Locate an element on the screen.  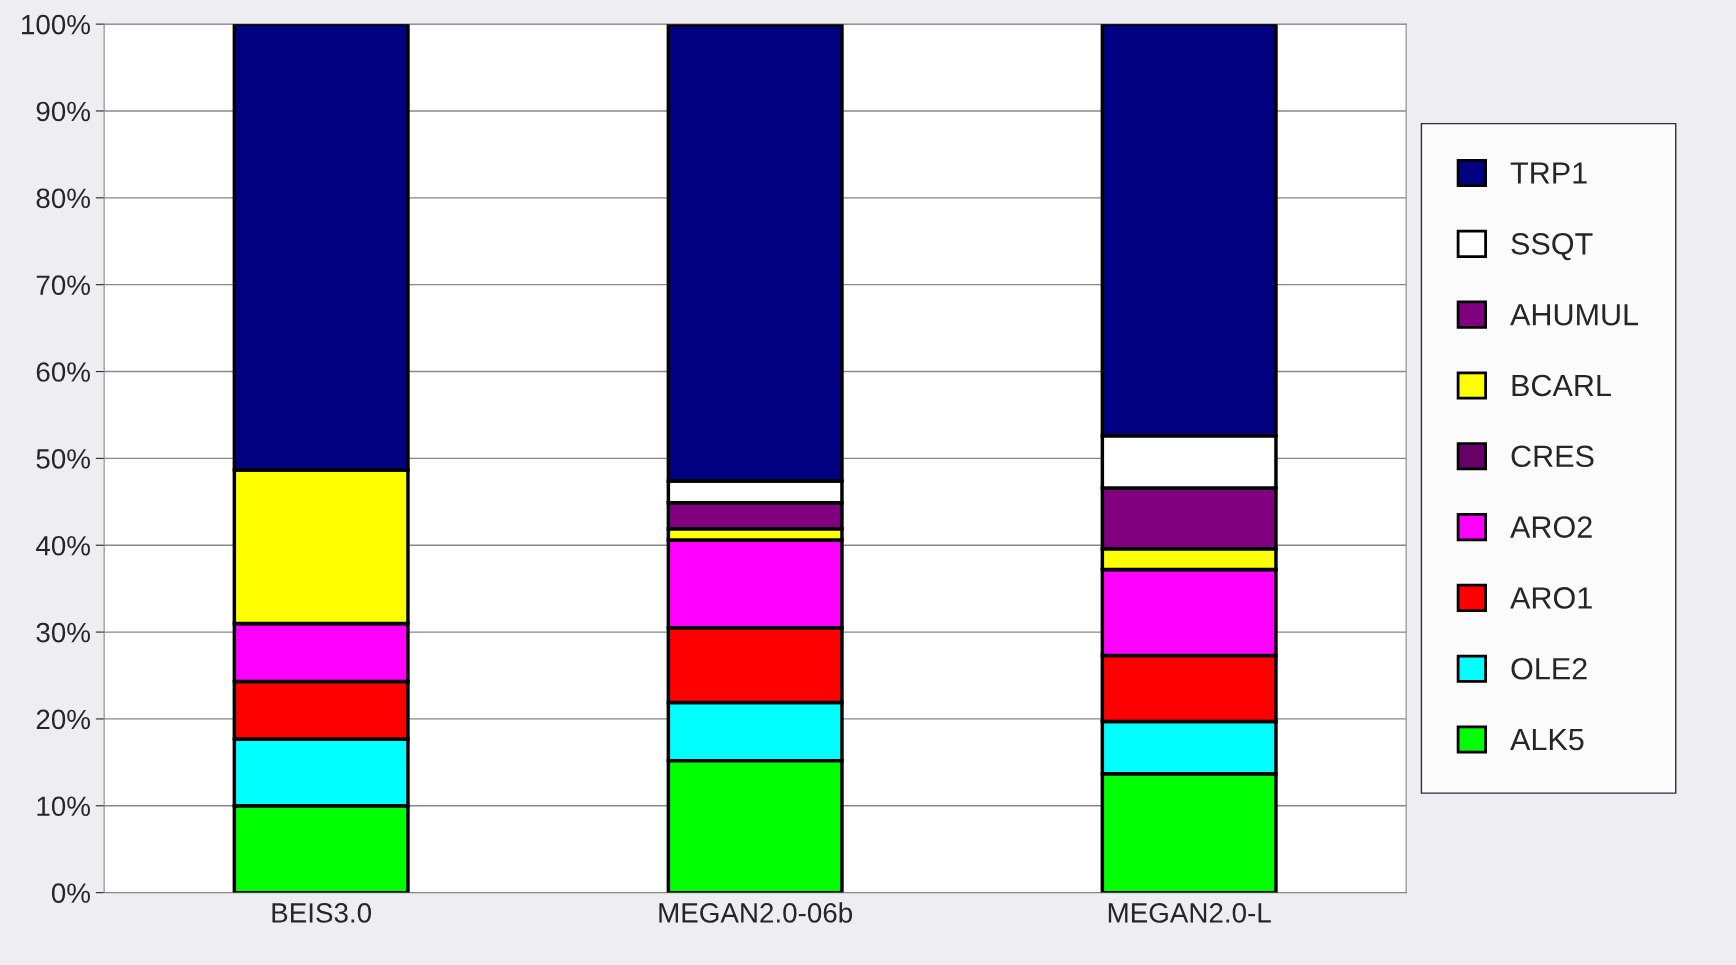
legend-label: CRES is located at coordinates (1552, 456).